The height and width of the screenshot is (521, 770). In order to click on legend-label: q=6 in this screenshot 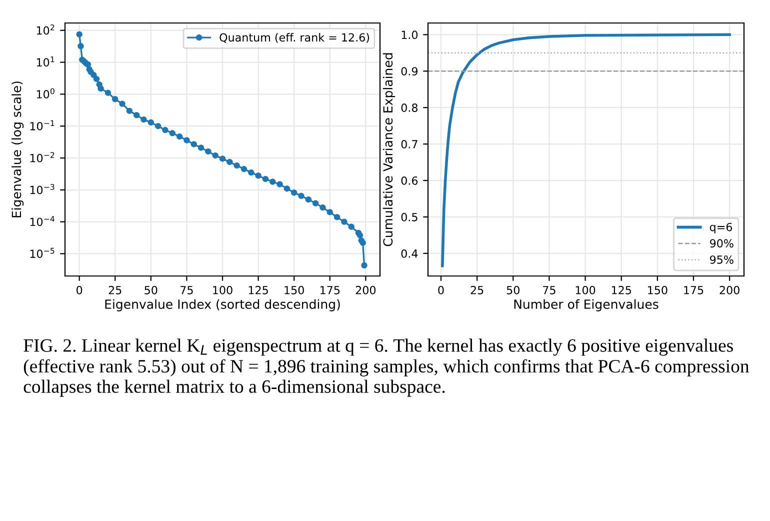, I will do `click(721, 228)`.